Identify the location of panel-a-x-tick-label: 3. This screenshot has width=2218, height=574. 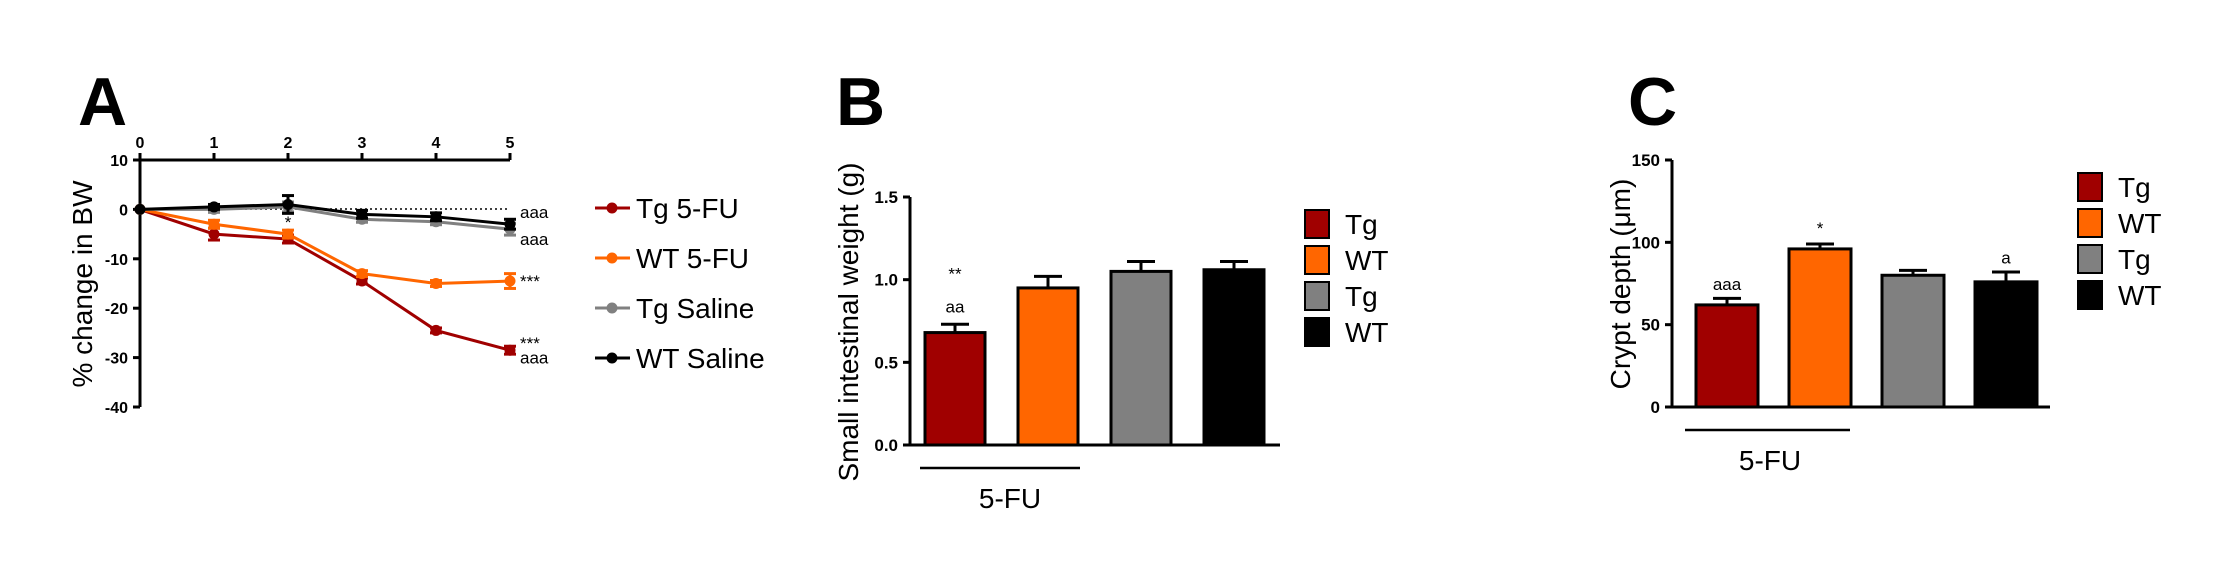
(362, 143).